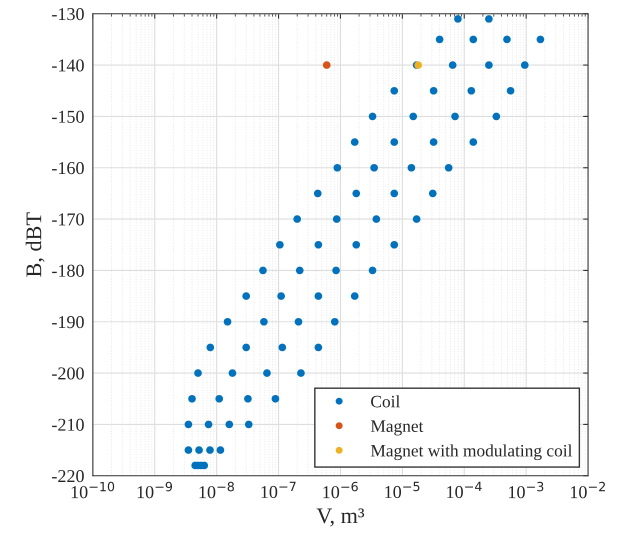 This screenshot has height=550, width=619. What do you see at coordinates (93, 490) in the screenshot?
I see `x-tick-label: 10$^{−10}$` at bounding box center [93, 490].